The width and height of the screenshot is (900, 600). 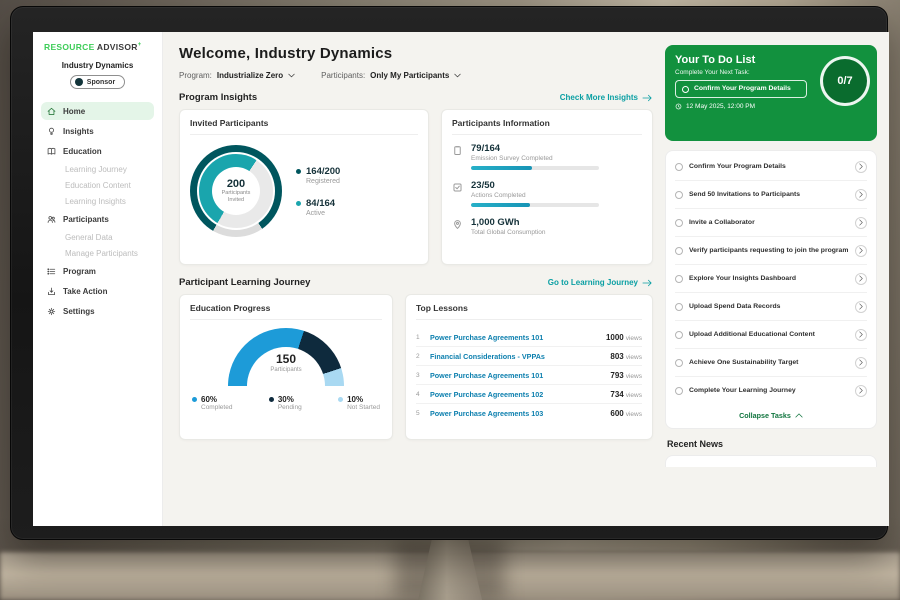 I want to click on todo-progress-ring: 0/7, so click(x=845, y=81).